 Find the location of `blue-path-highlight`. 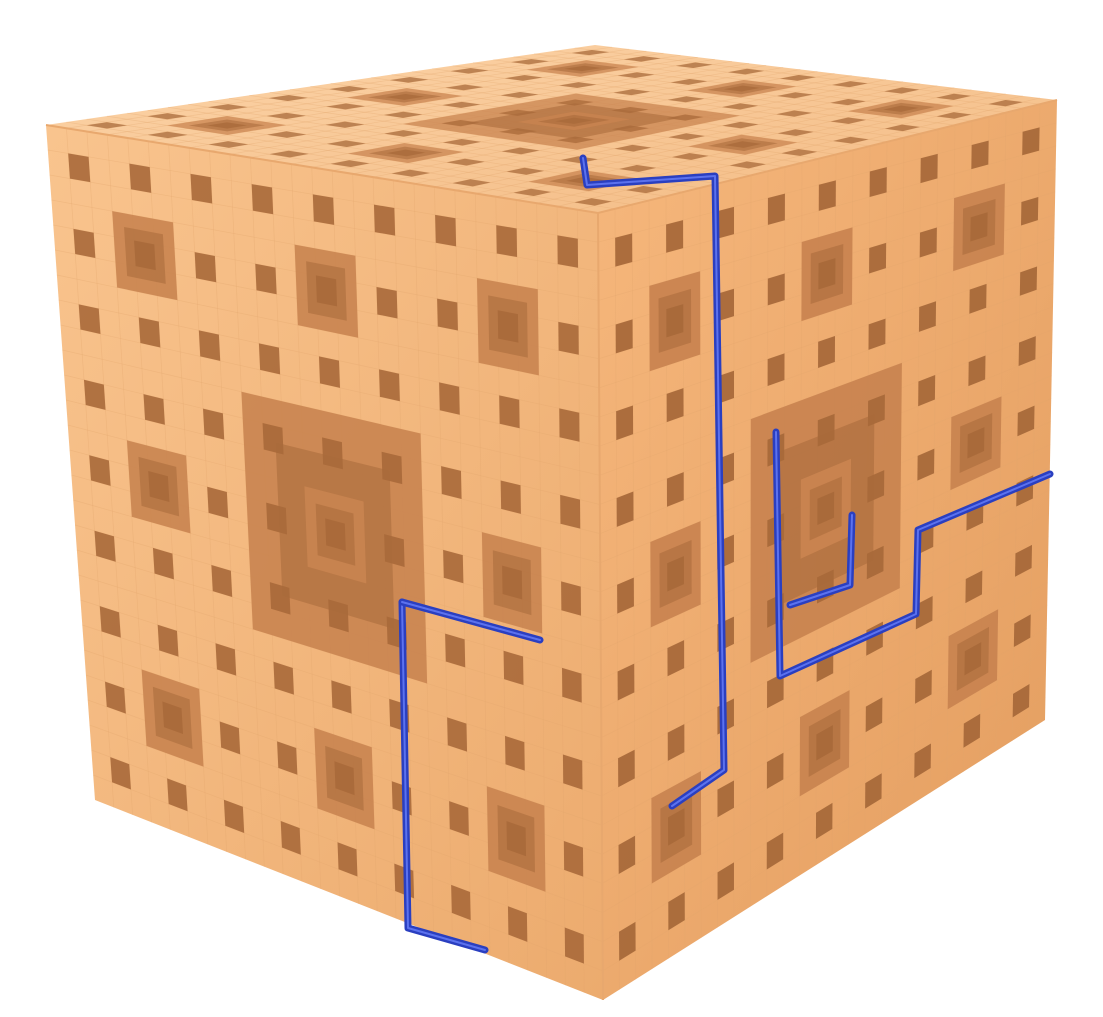

blue-path-highlight is located at coordinates (471, 621).